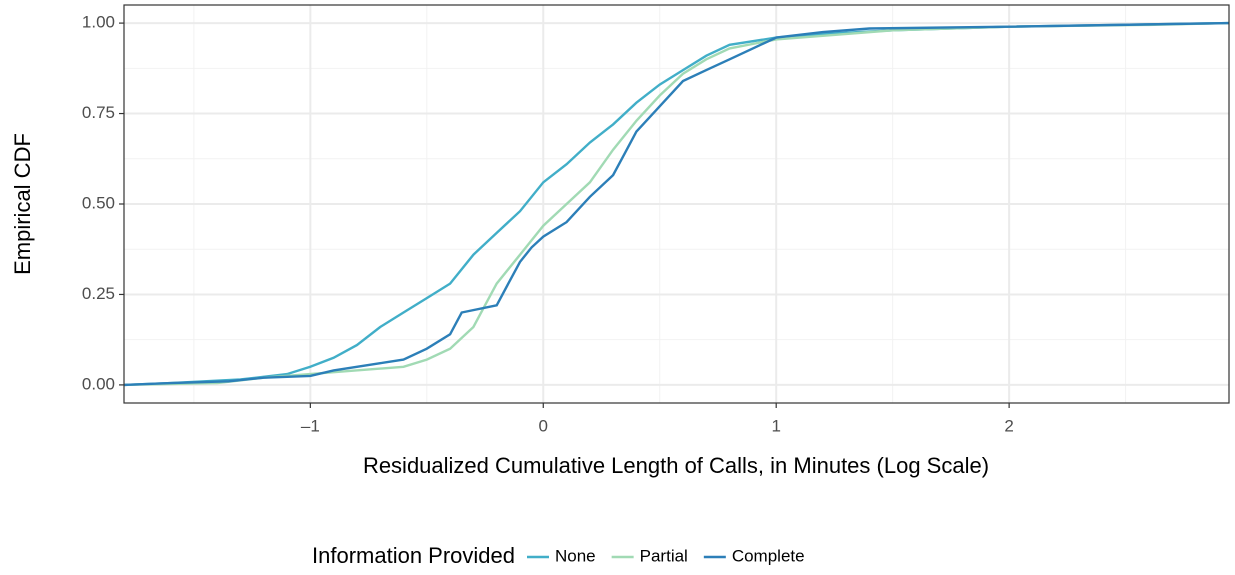 The width and height of the screenshot is (1235, 575). I want to click on legend-label: Complete, so click(768, 555).